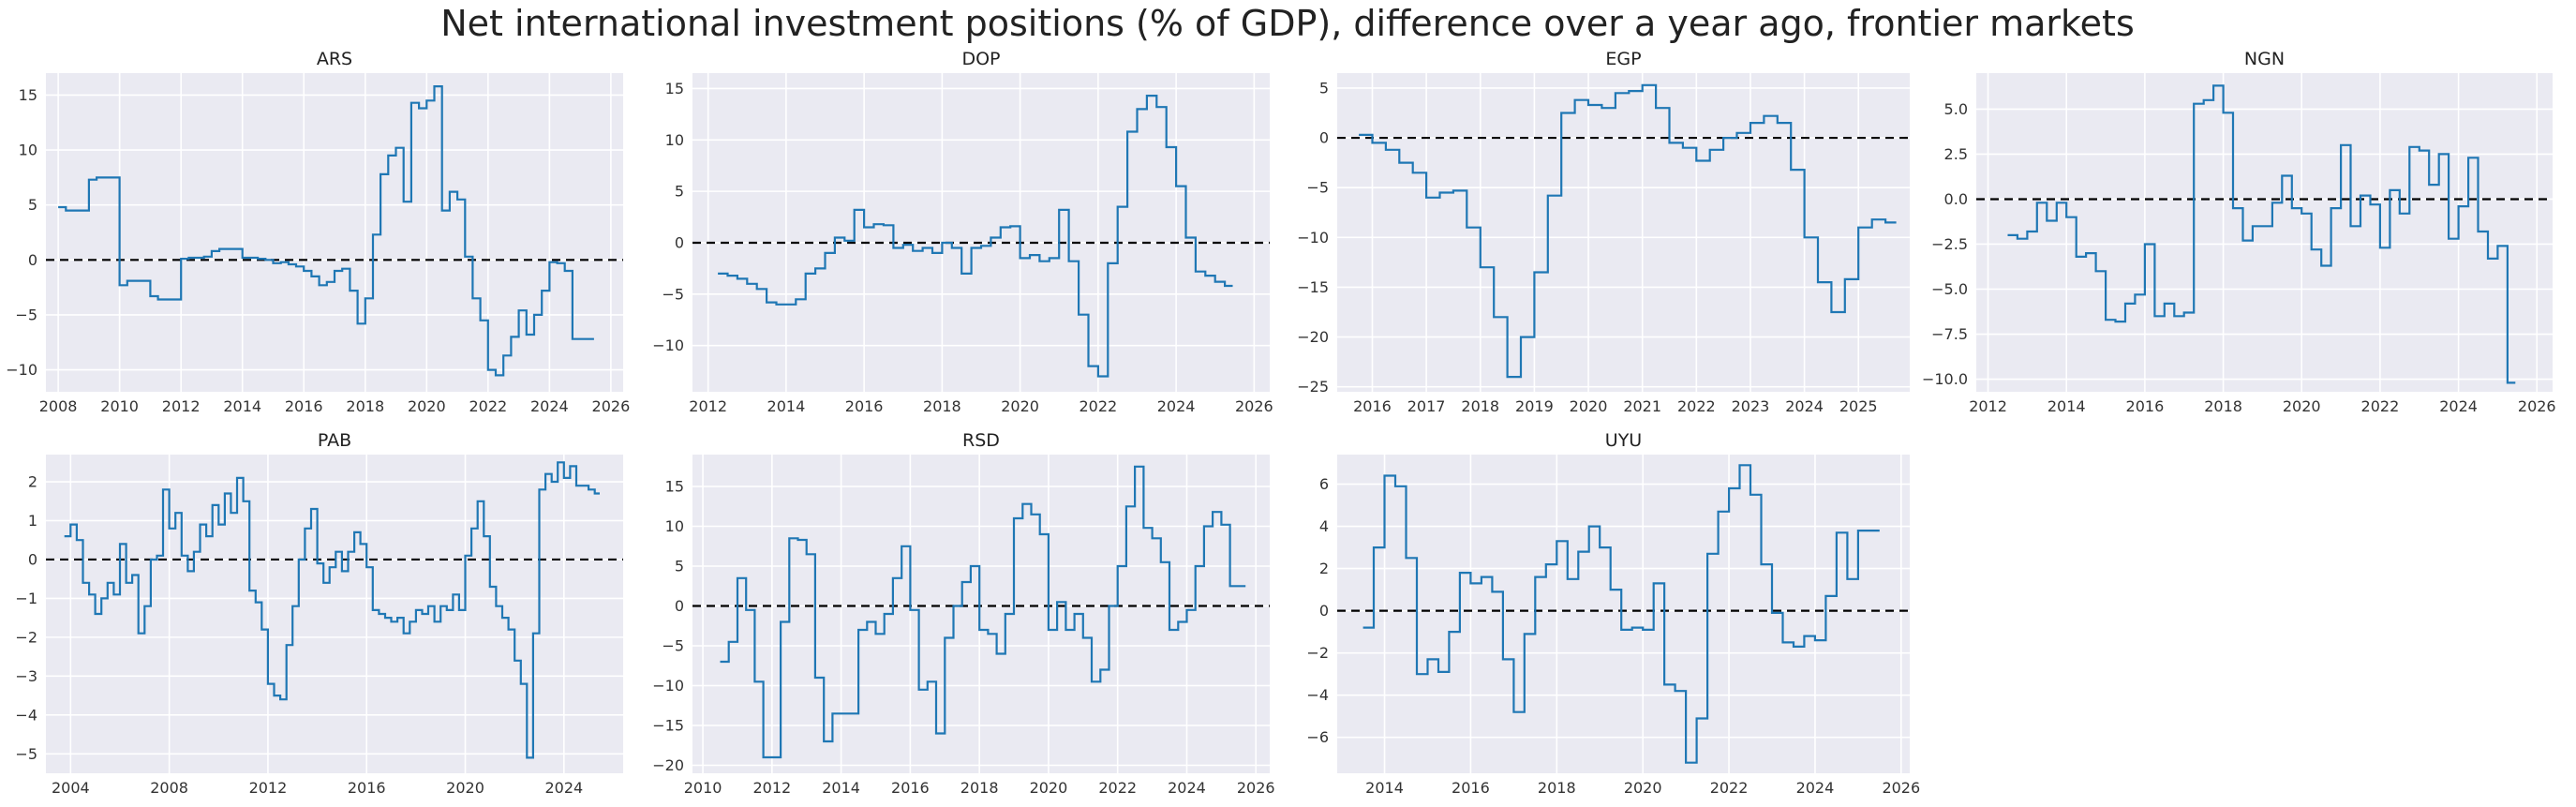 The height and width of the screenshot is (807, 2576). What do you see at coordinates (1623, 440) in the screenshot?
I see `panel-title-uyu: UYU` at bounding box center [1623, 440].